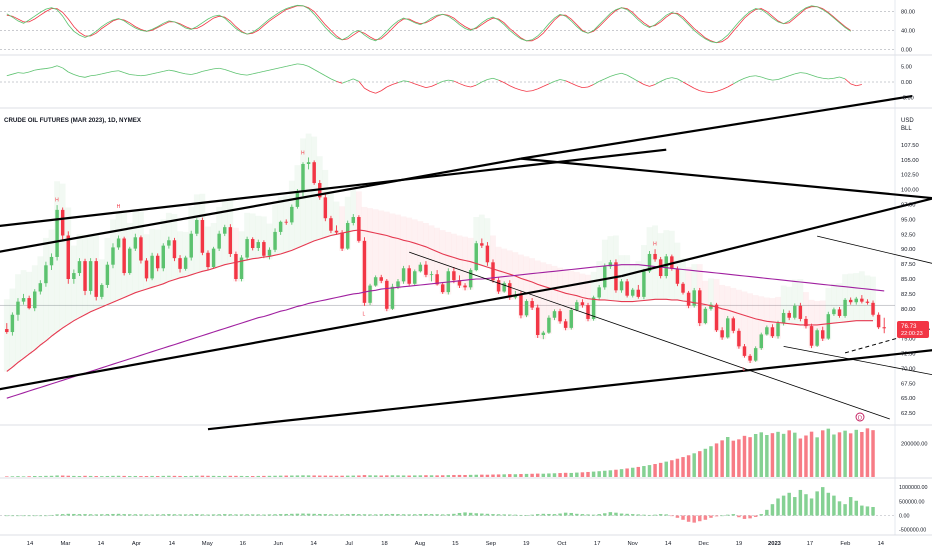 The width and height of the screenshot is (932, 555). What do you see at coordinates (860, 417) in the screenshot?
I see `dividend-marker: D` at bounding box center [860, 417].